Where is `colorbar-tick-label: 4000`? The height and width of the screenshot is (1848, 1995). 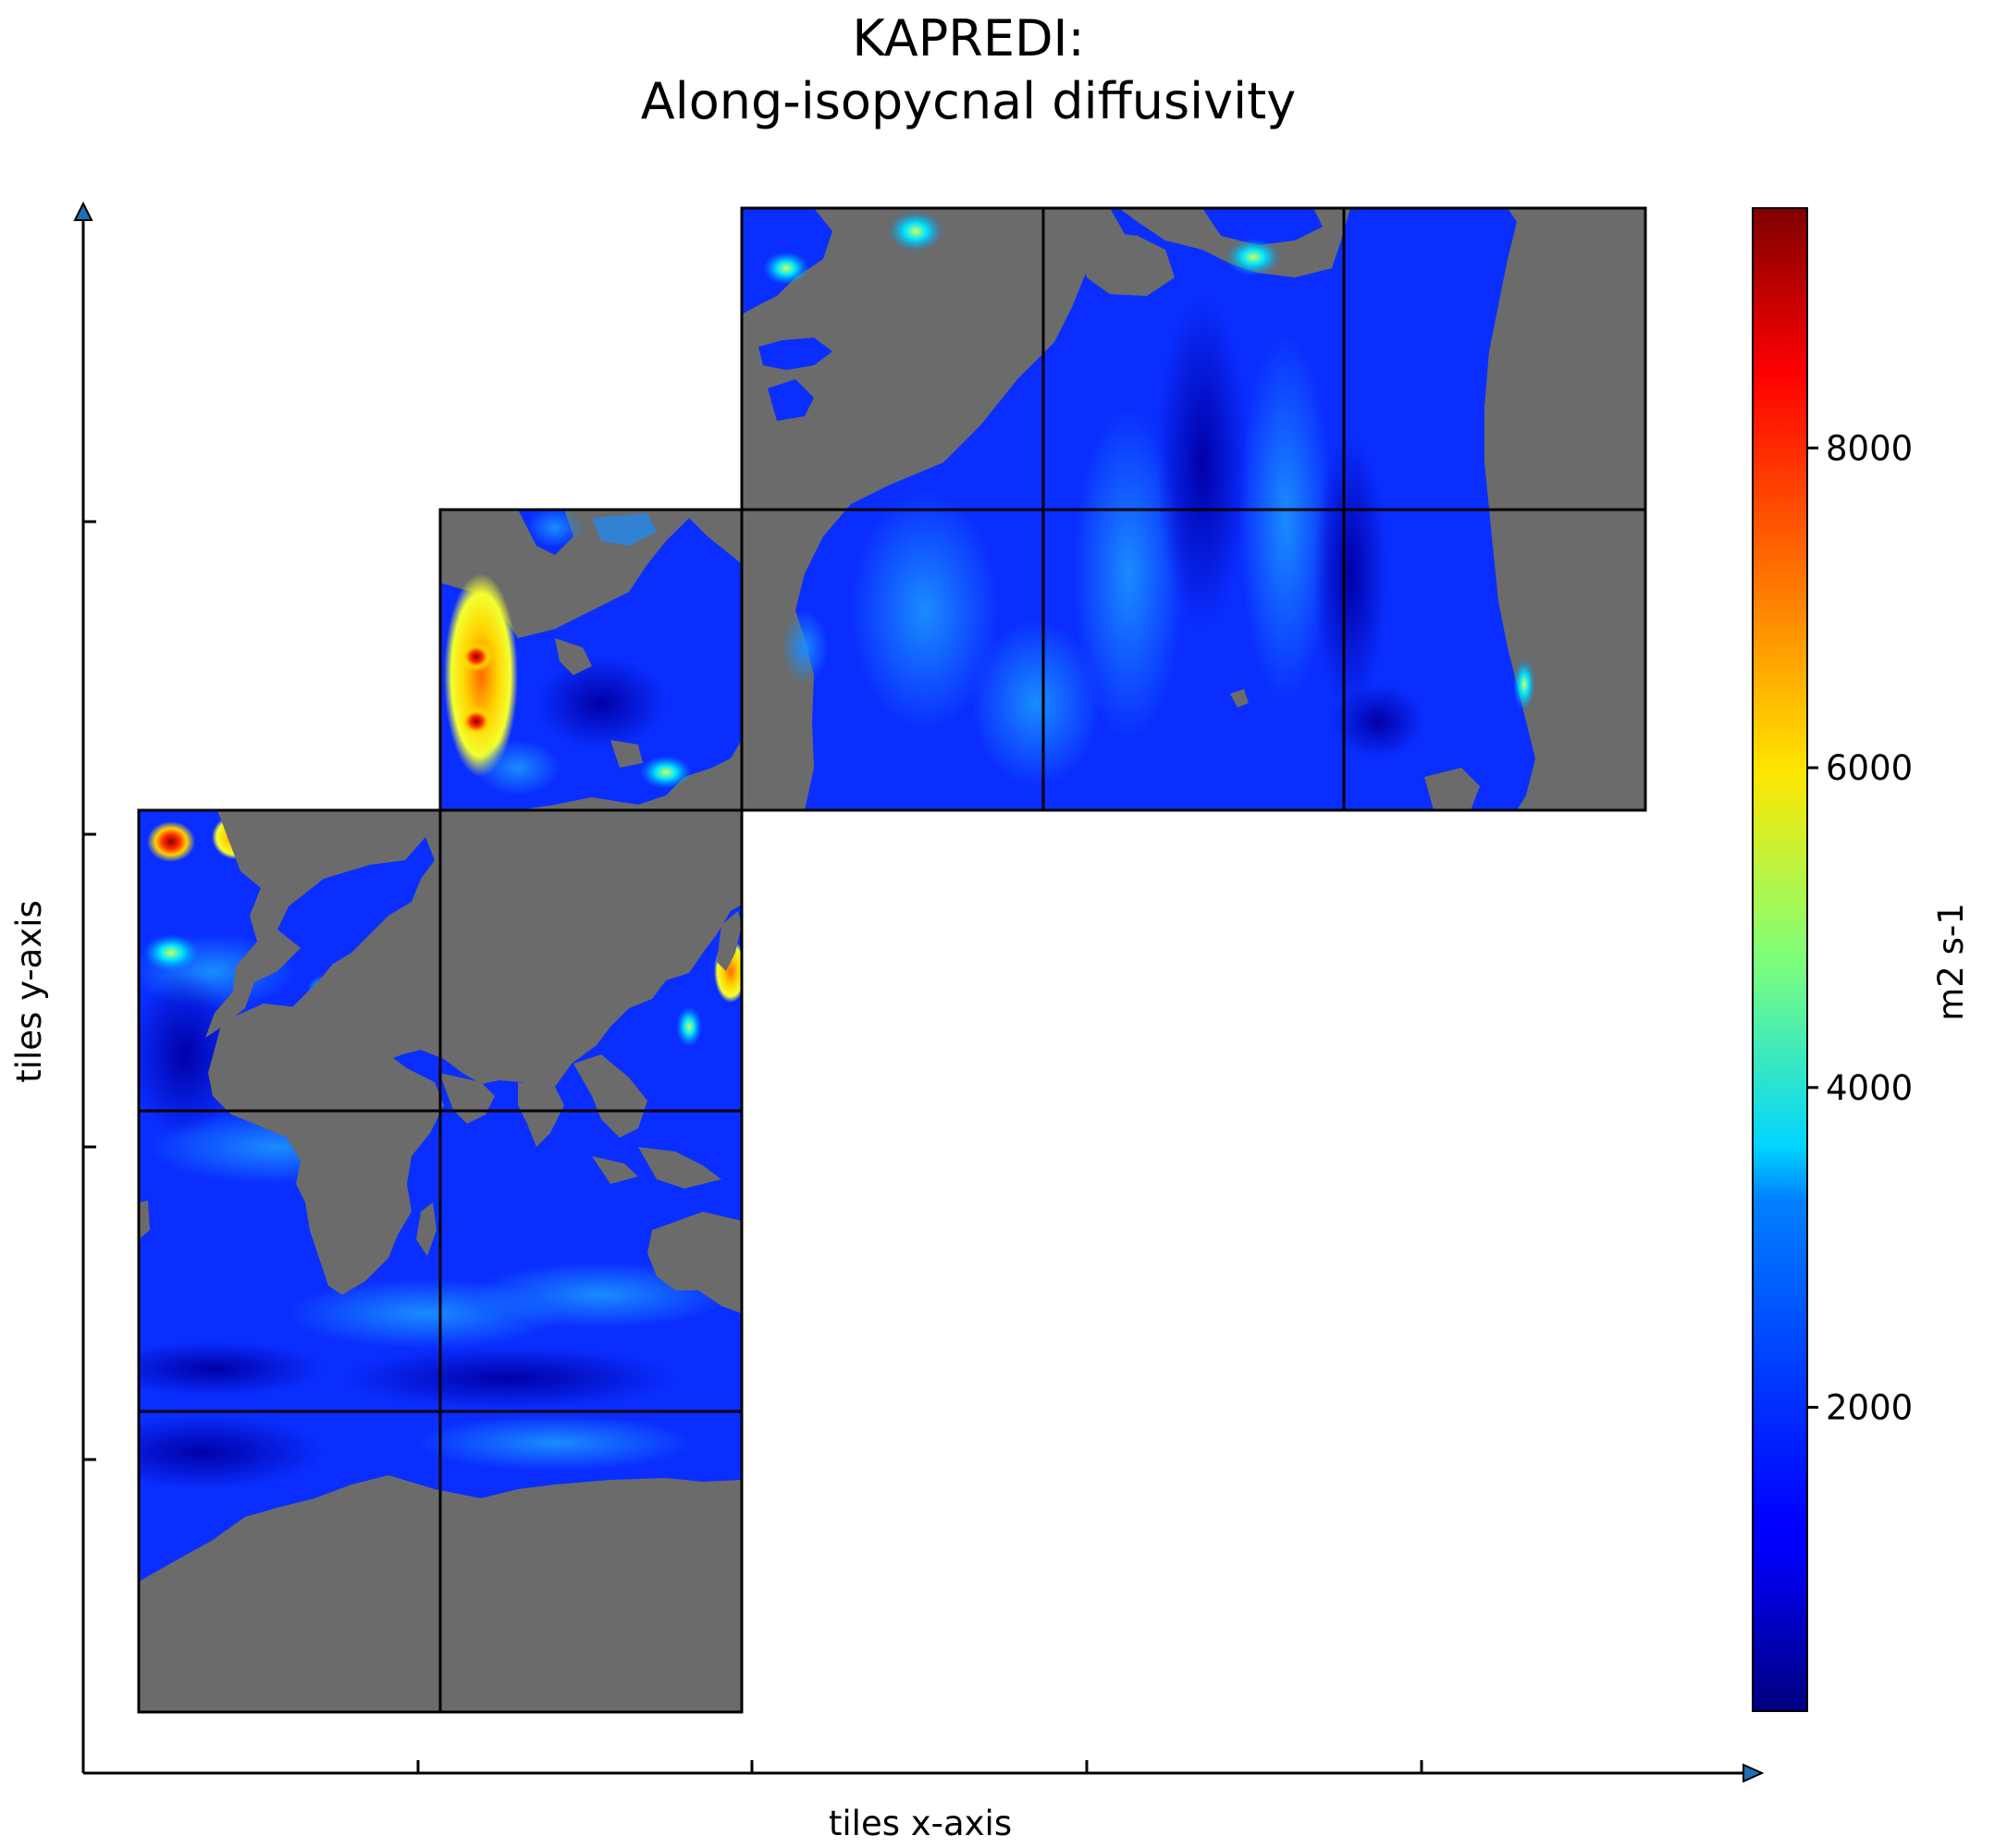 colorbar-tick-label: 4000 is located at coordinates (1870, 1088).